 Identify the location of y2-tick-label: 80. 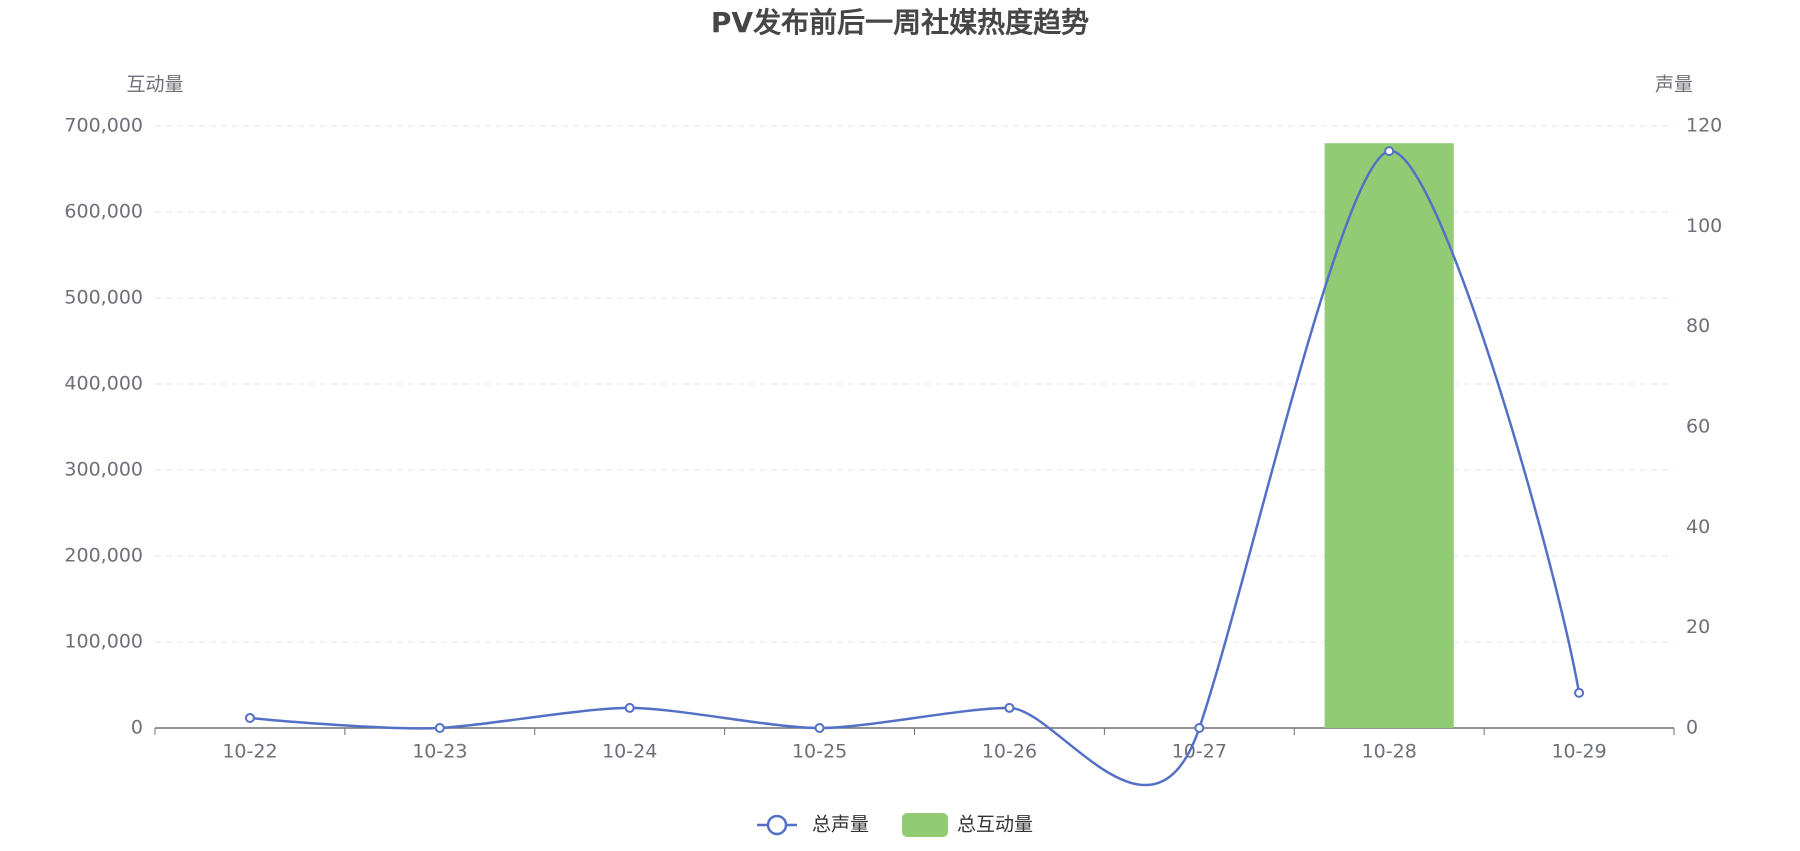
(1698, 326).